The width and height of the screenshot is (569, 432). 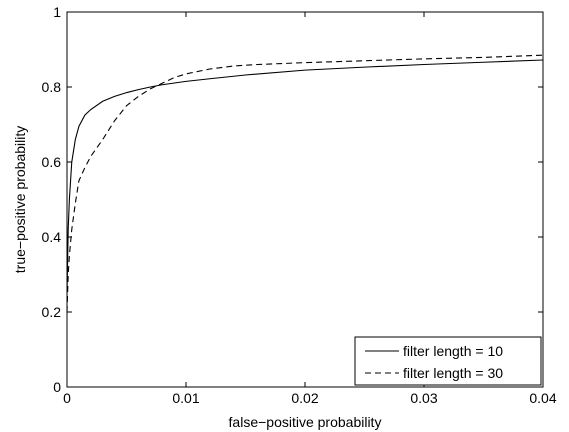 What do you see at coordinates (453, 373) in the screenshot?
I see `legend-label-2: filter length = 30` at bounding box center [453, 373].